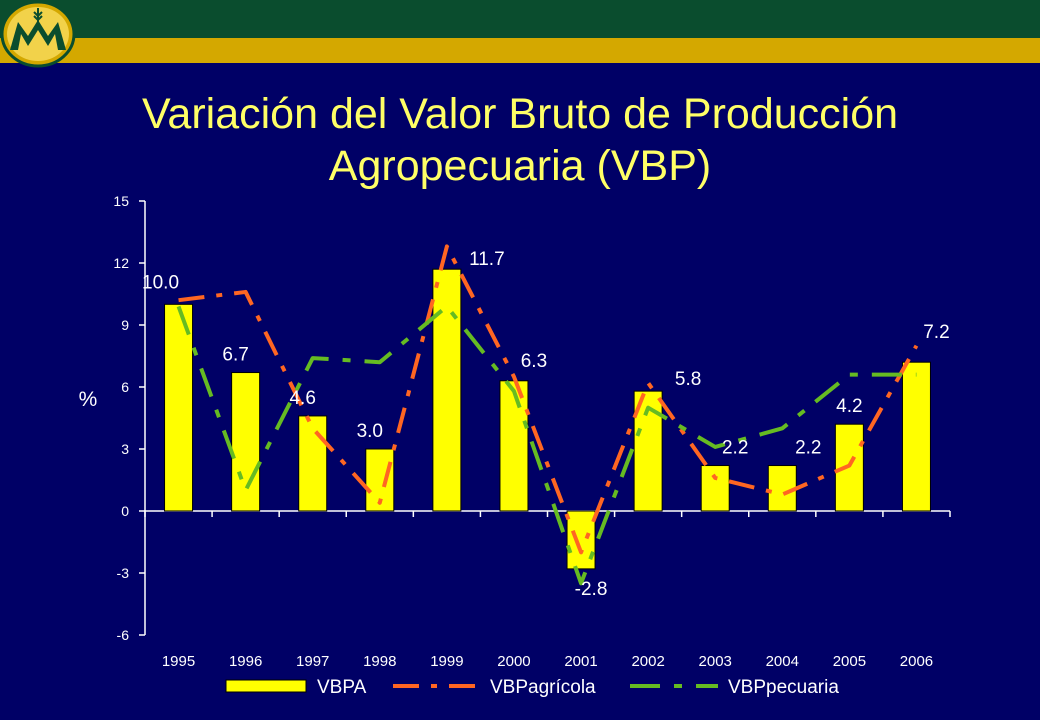 This screenshot has height=720, width=1040. Describe the element at coordinates (125, 449) in the screenshot. I see `y-tick-label: 3` at that location.